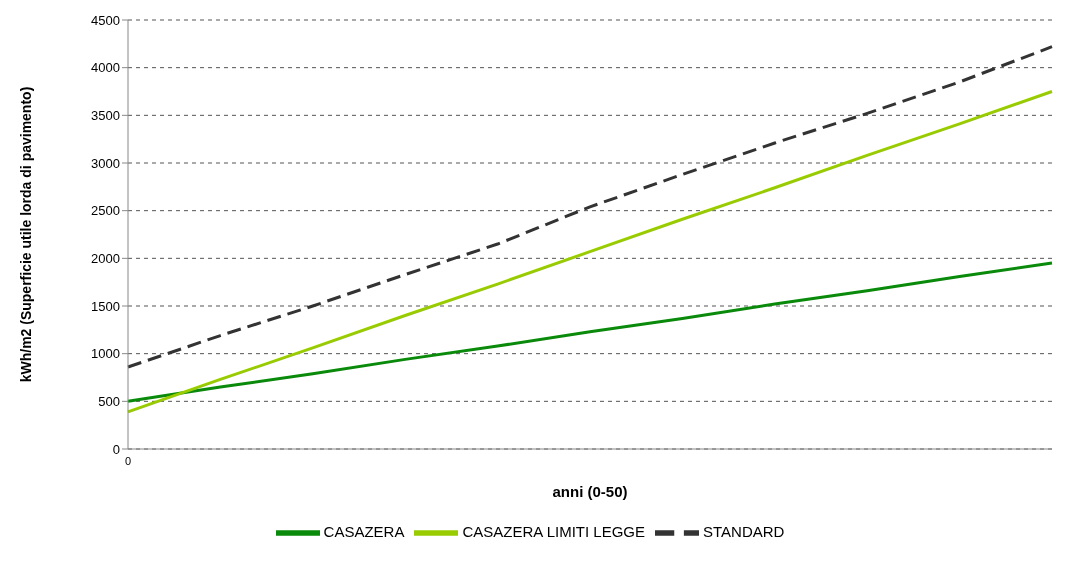  What do you see at coordinates (105, 354) in the screenshot?
I see `y-tick-label: 1000` at bounding box center [105, 354].